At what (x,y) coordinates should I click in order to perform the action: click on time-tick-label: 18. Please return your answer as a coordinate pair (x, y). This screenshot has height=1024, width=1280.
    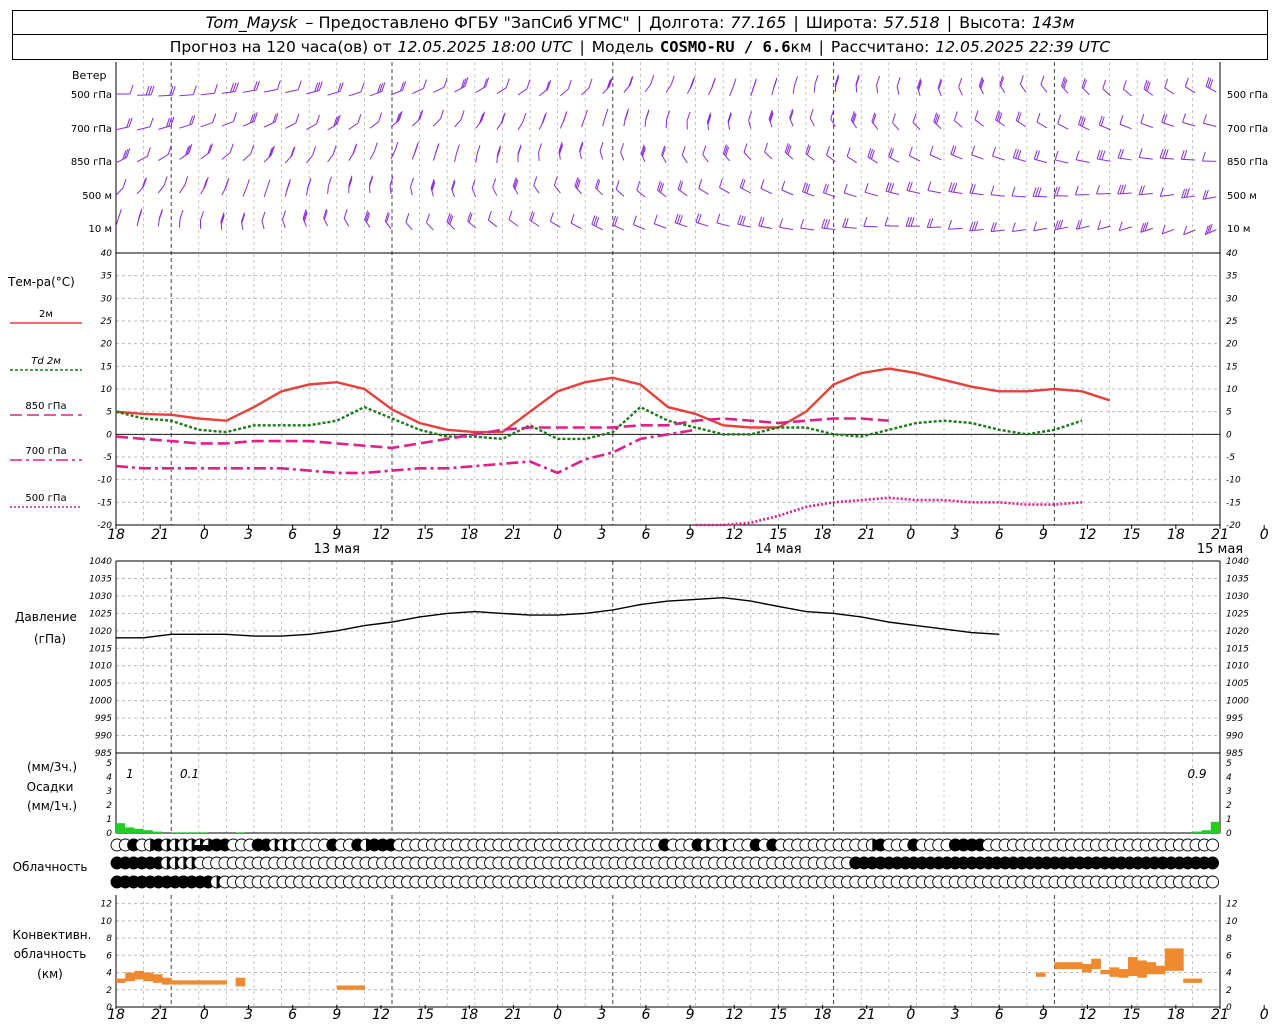
    Looking at the image, I should click on (823, 1015).